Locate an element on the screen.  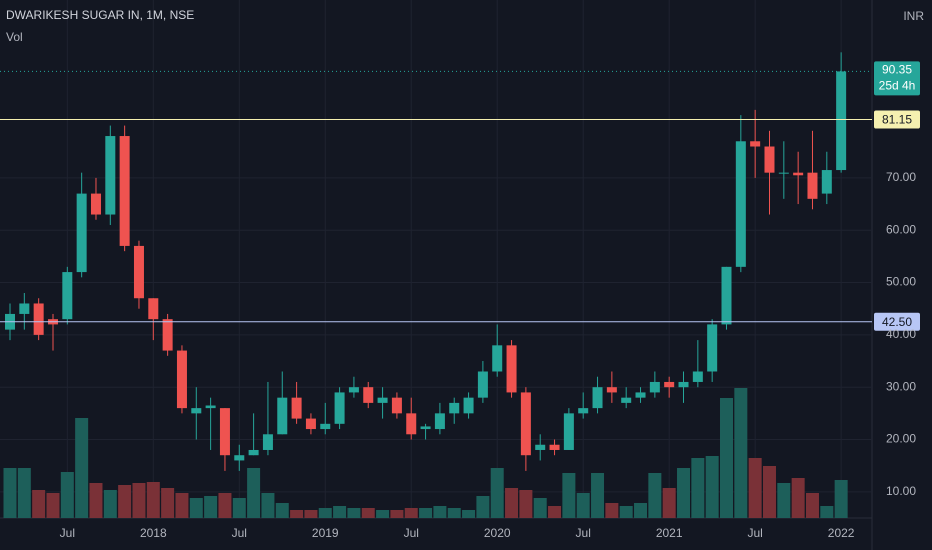
x-tick-label: 2022 is located at coordinates (841, 533).